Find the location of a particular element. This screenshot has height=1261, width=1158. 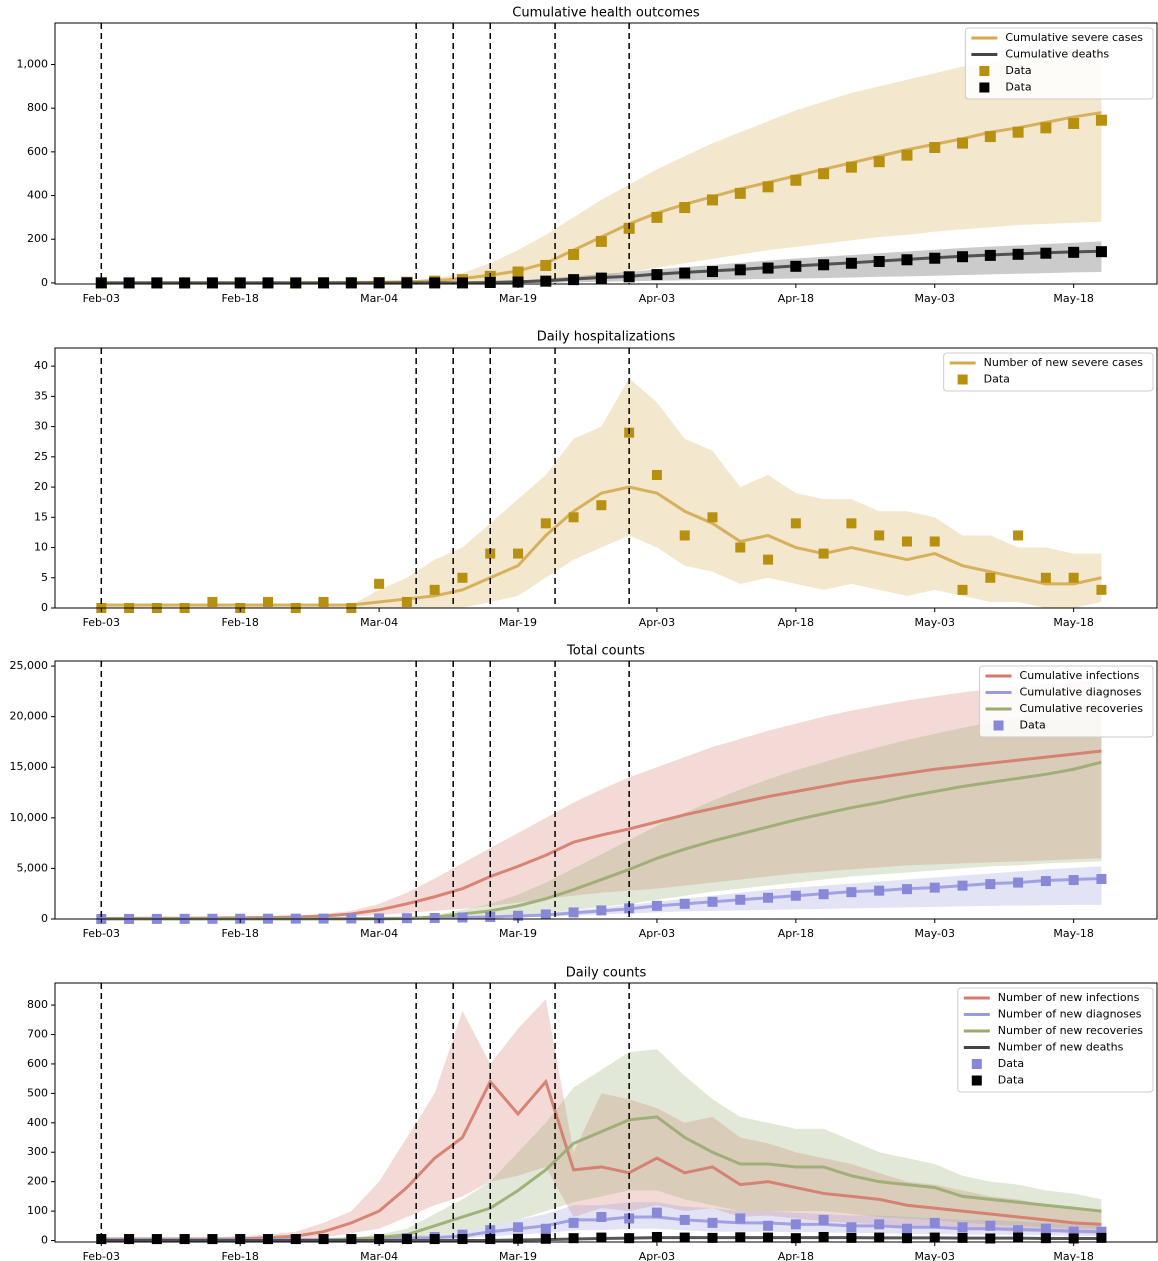

legend-label: Number of new recoveries is located at coordinates (1070, 1030).